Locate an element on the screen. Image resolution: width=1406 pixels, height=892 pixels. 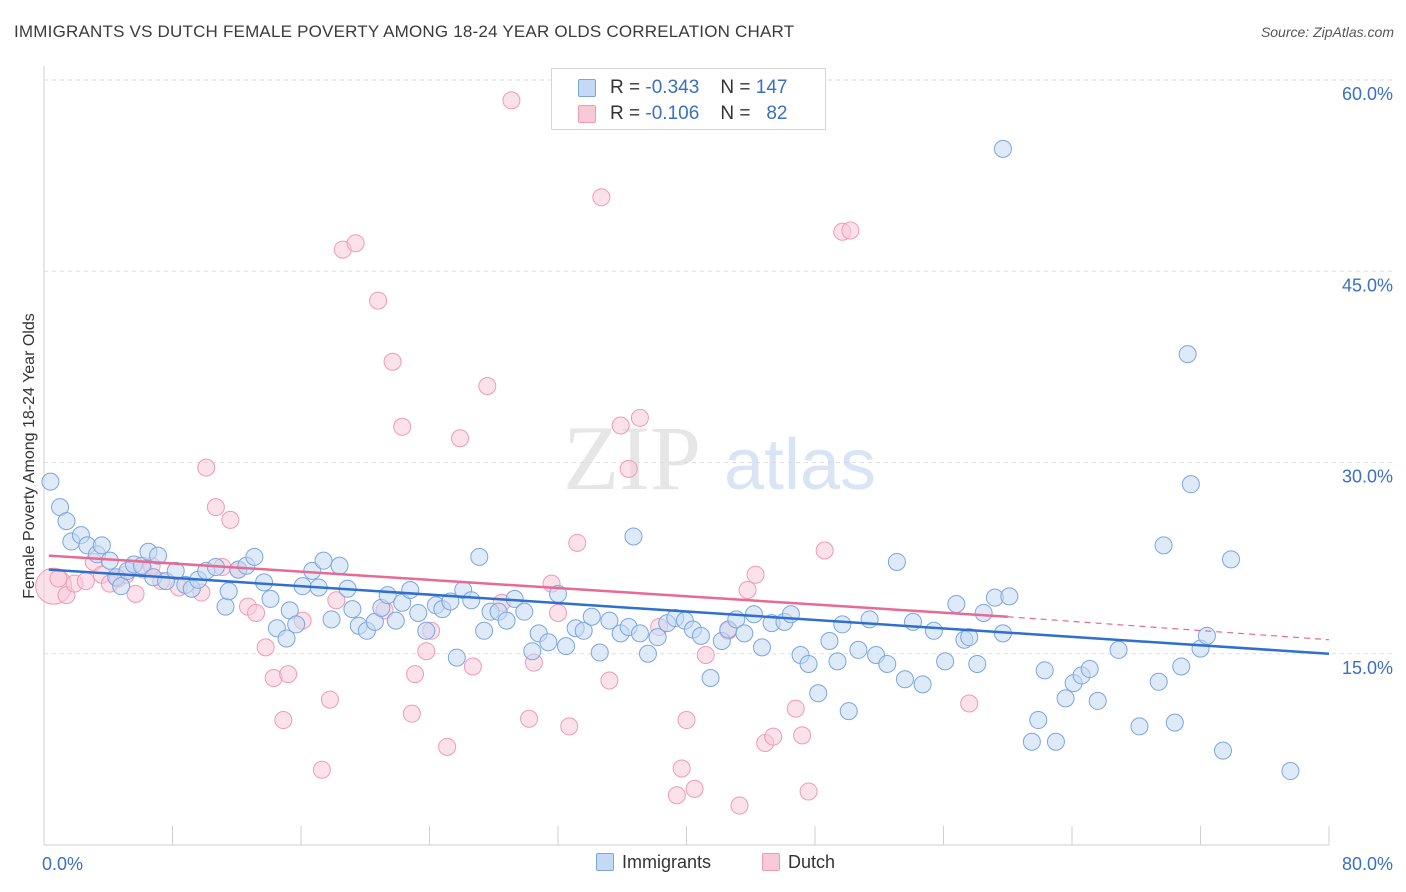
watermark-atlas: atlas is located at coordinates (800, 465).